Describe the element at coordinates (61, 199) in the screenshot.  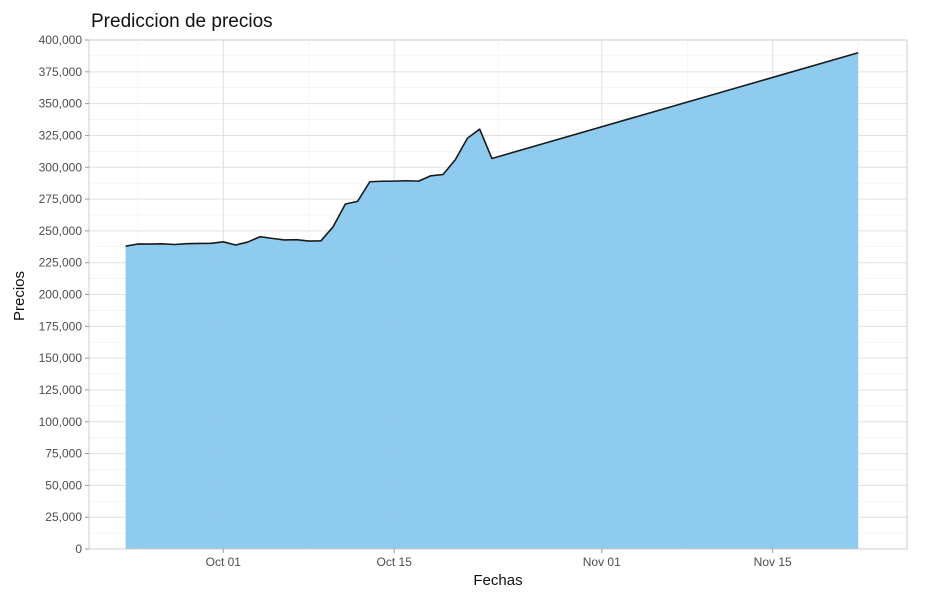
I see `y-tick-label: 275,000` at that location.